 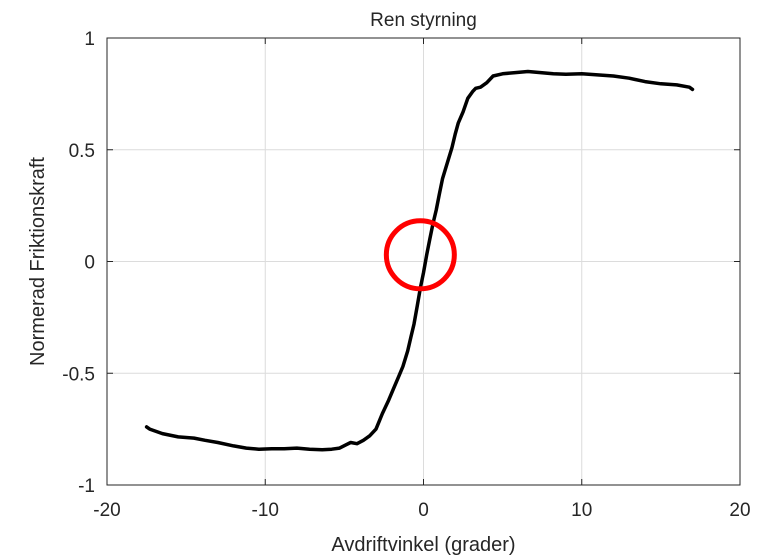 What do you see at coordinates (739, 510) in the screenshot?
I see `x-tick-label: 20` at bounding box center [739, 510].